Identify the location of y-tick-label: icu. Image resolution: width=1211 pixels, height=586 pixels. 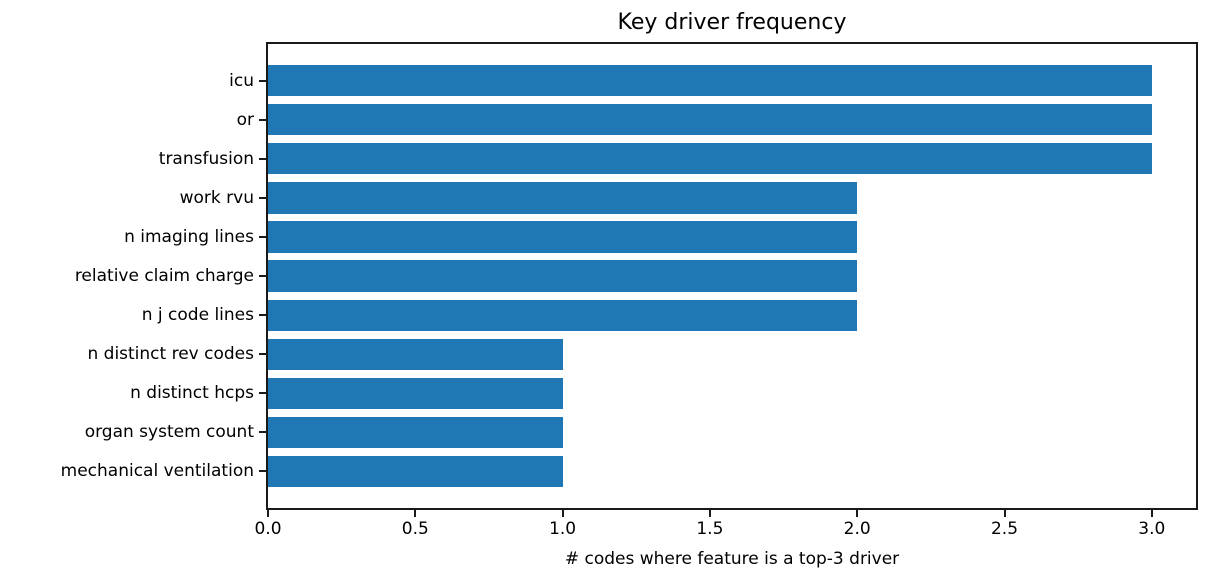
(241, 80).